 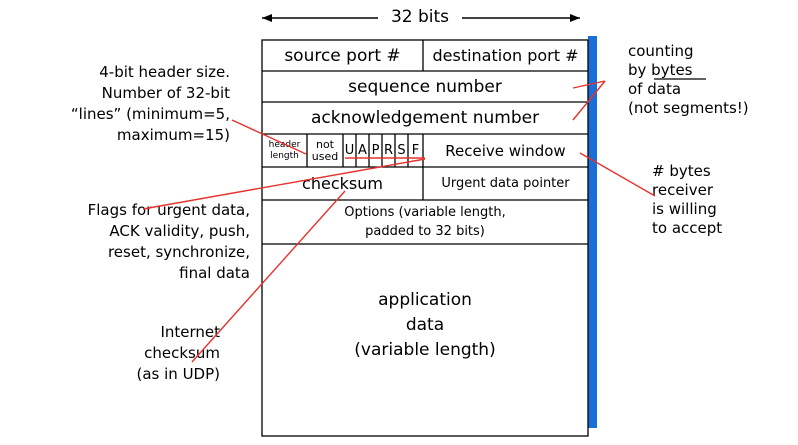 What do you see at coordinates (589, 84) in the screenshot?
I see `pointer-counting-sequence` at bounding box center [589, 84].